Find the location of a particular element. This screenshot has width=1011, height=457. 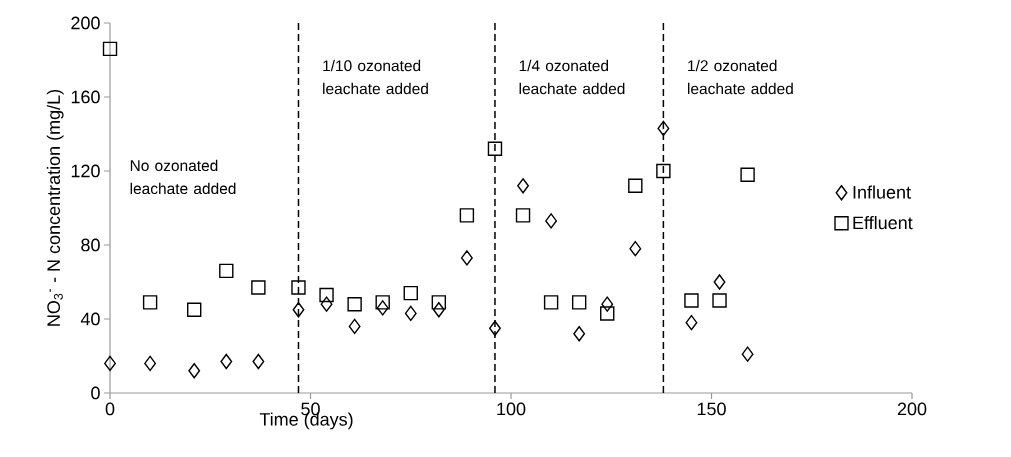

legend-label: Effluent is located at coordinates (883, 222).